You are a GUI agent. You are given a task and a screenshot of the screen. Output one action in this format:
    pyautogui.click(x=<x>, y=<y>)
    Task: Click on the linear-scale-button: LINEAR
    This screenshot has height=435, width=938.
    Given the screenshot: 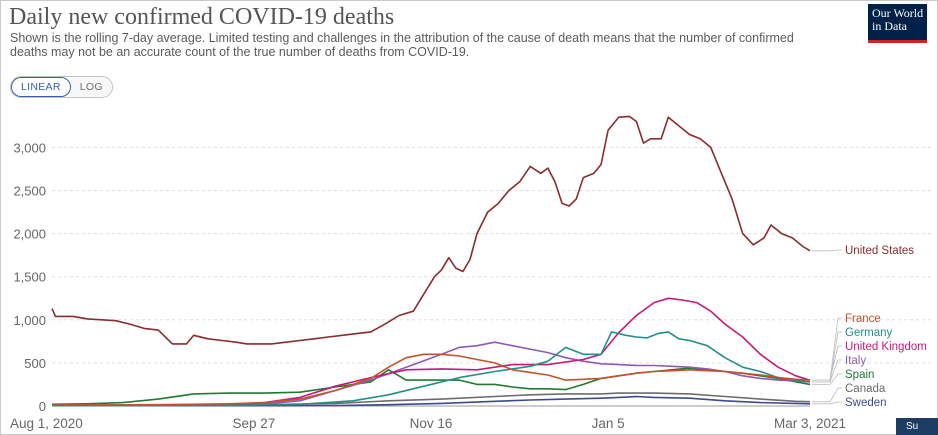 What is the action you would take?
    pyautogui.click(x=41, y=87)
    